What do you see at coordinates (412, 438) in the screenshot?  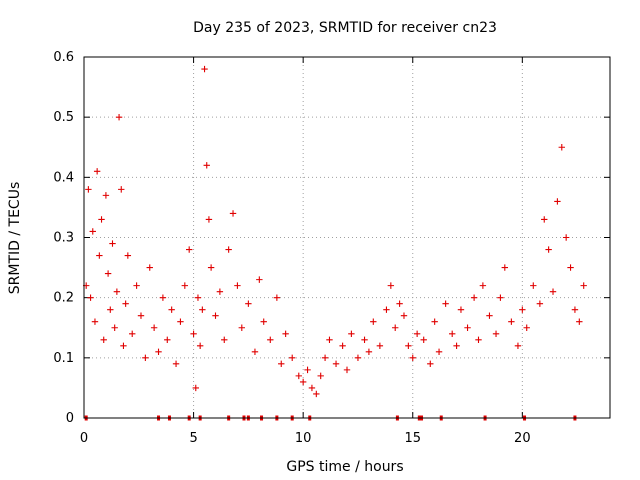 I see `x-tick-label: 15` at bounding box center [412, 438].